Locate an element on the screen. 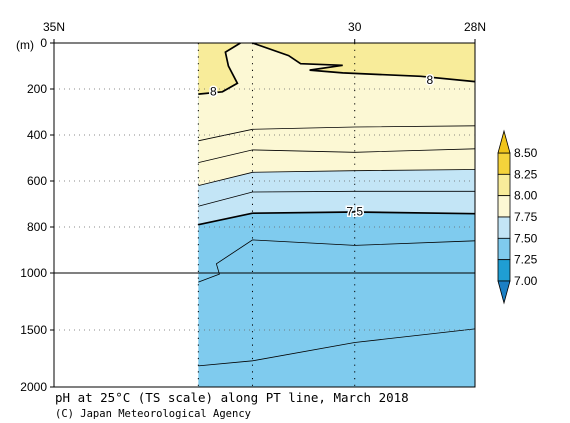  contour-8-east is located at coordinates (364, 62).